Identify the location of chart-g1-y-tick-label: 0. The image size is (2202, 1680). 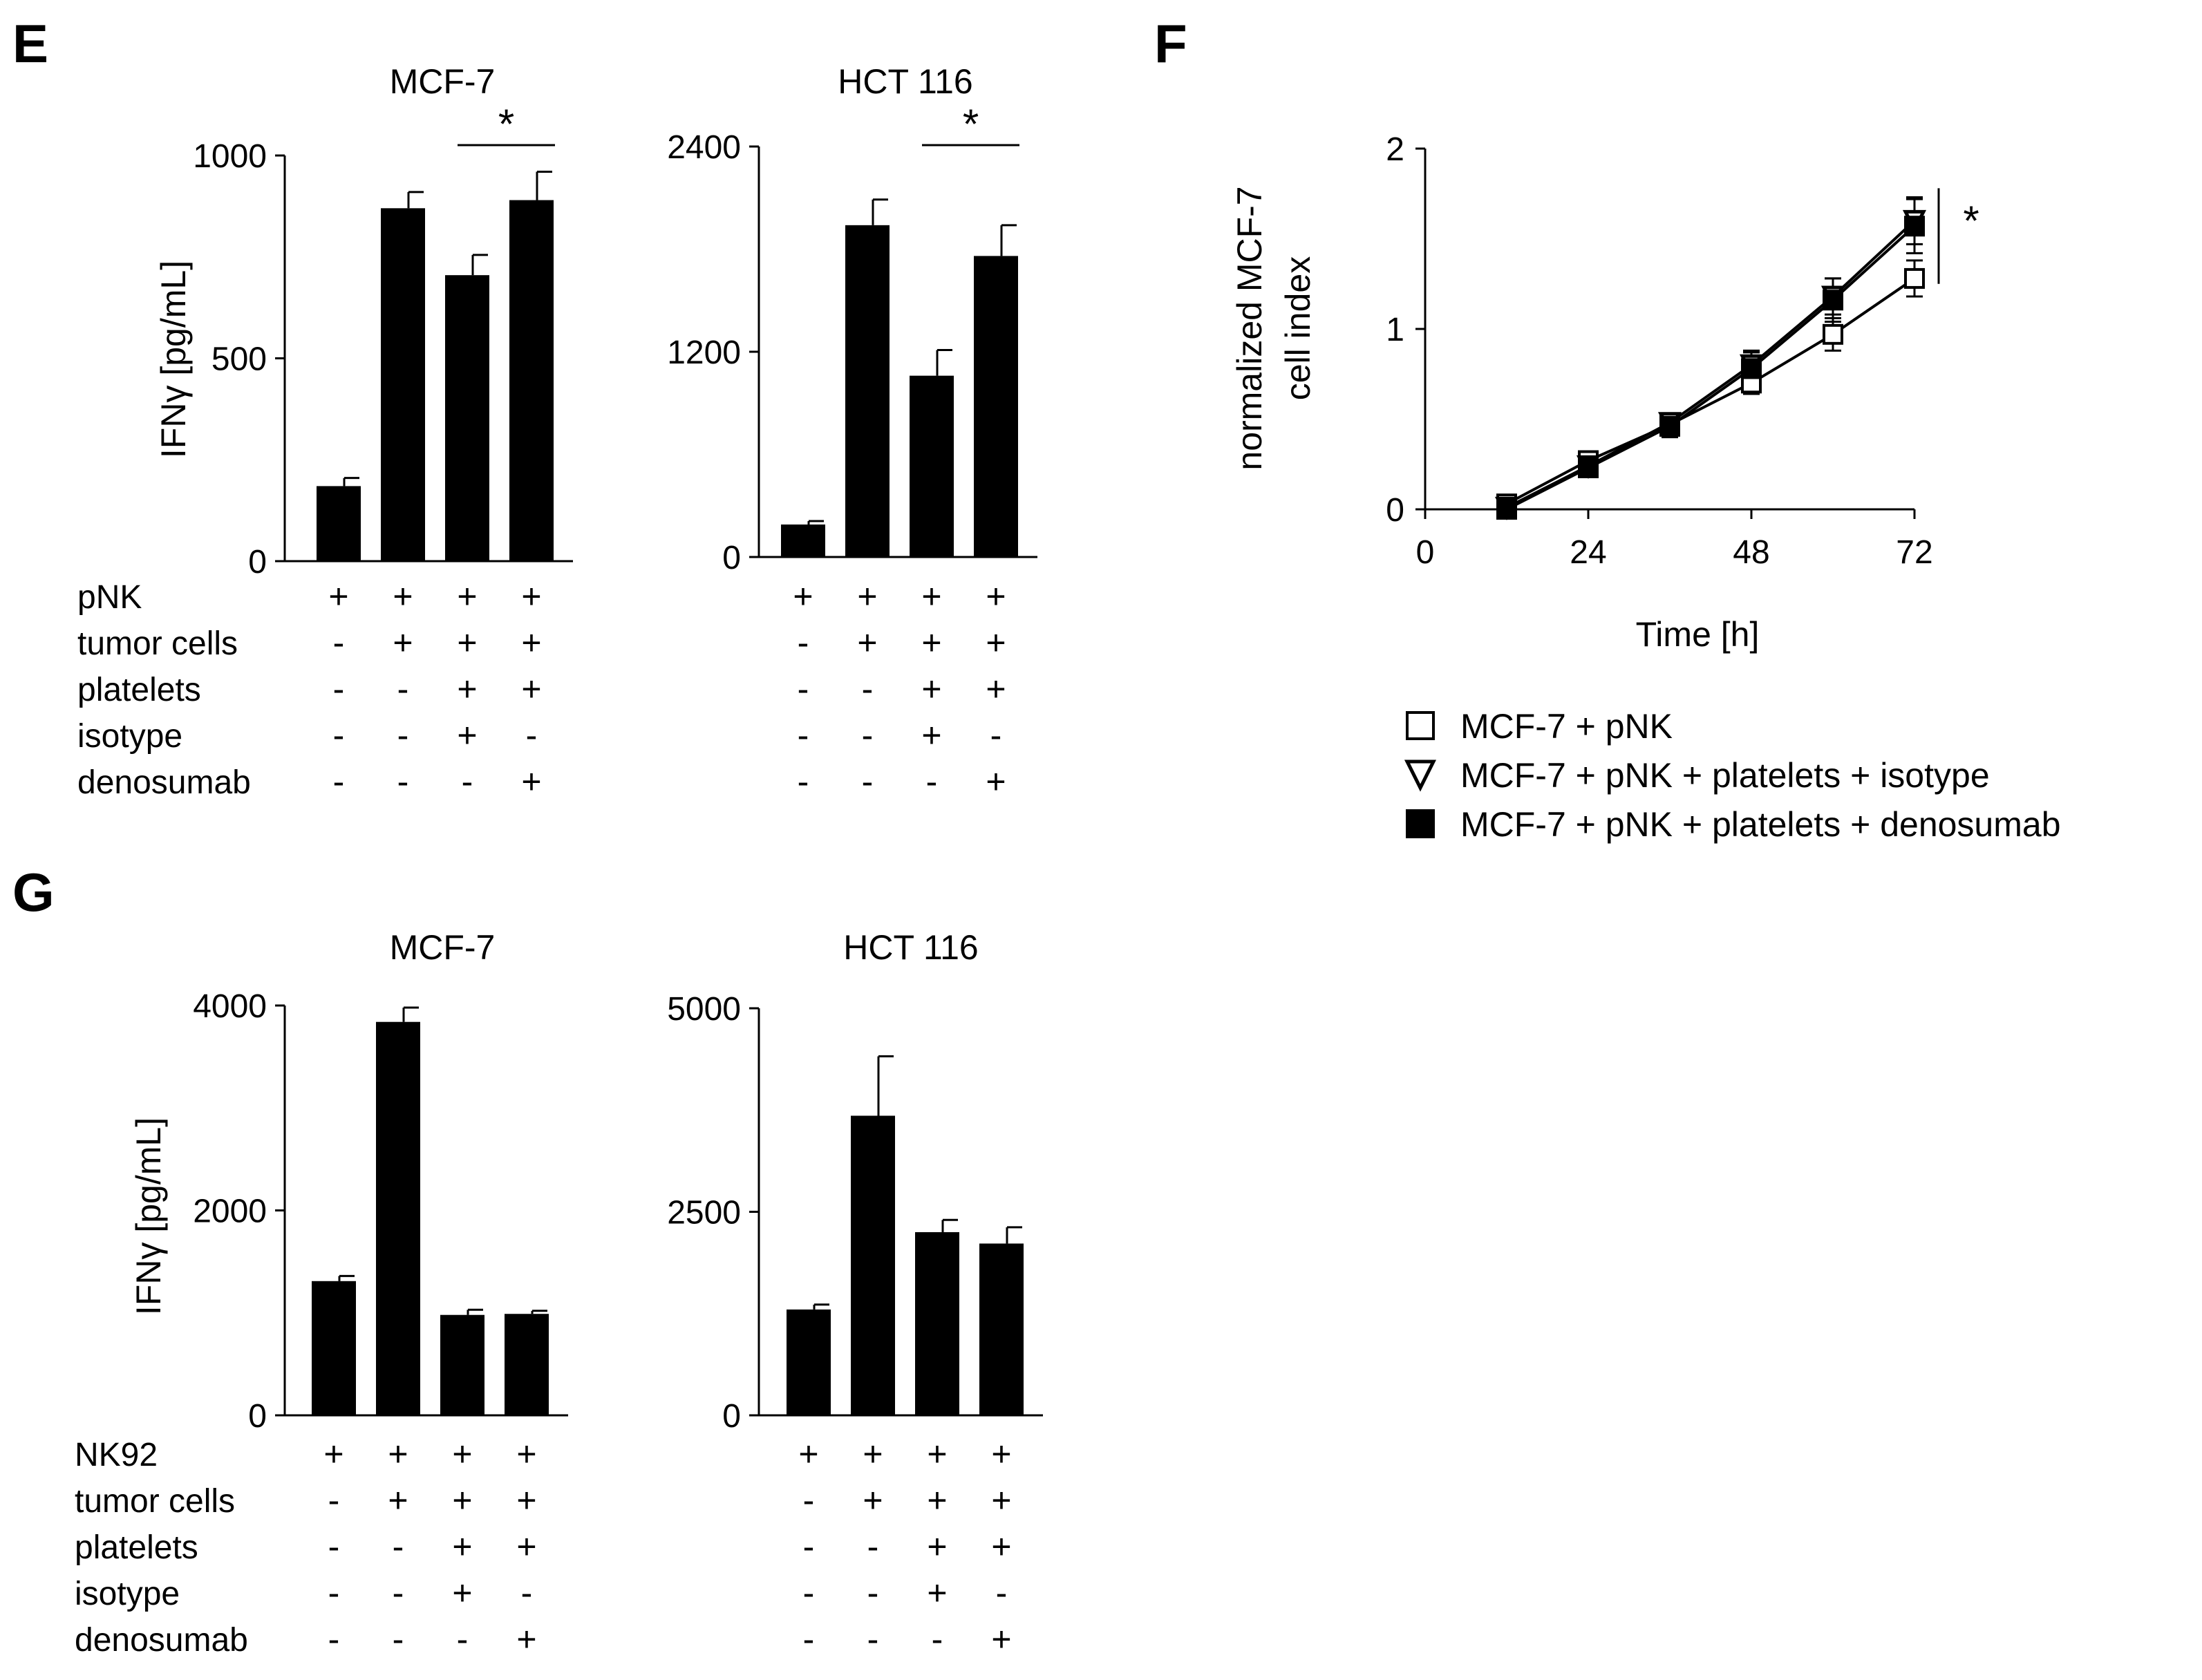
(257, 1417).